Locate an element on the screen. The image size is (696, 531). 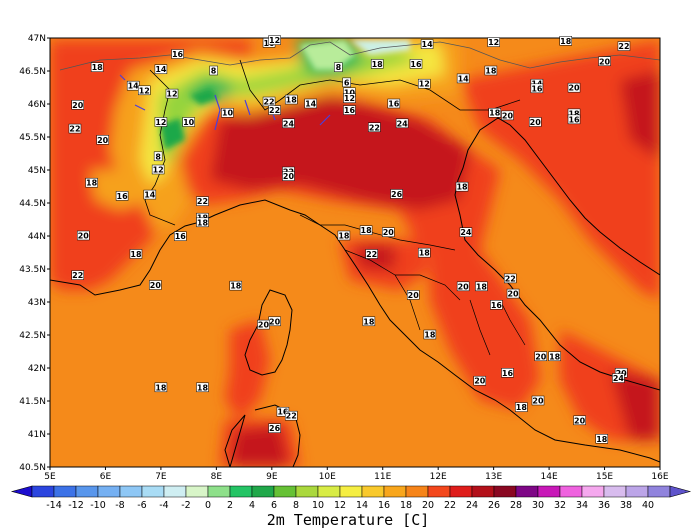
colorbar-tick-label: -14 is located at coordinates (54, 505).